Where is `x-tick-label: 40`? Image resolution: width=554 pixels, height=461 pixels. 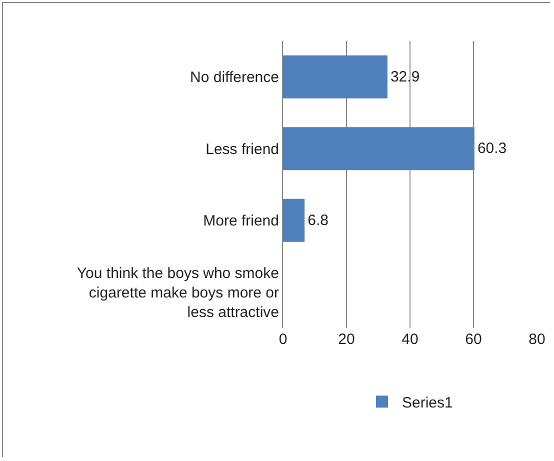
x-tick-label: 40 is located at coordinates (410, 339).